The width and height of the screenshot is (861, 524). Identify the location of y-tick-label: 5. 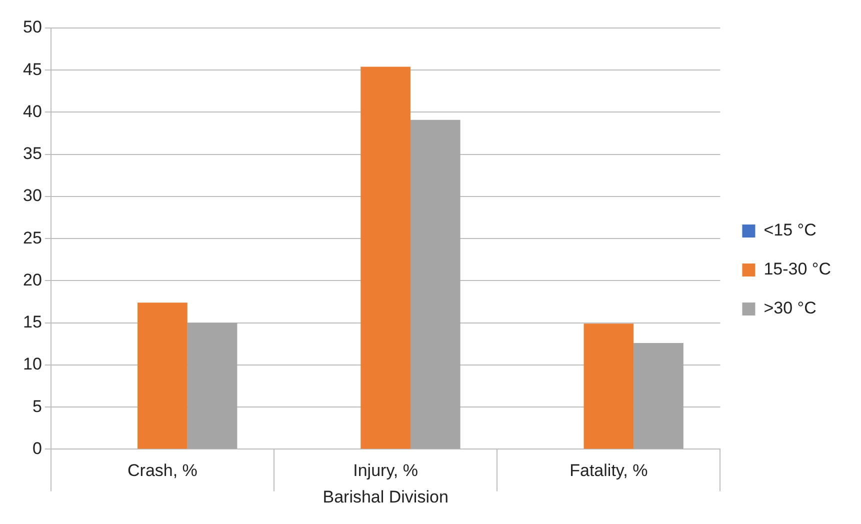
(37, 406).